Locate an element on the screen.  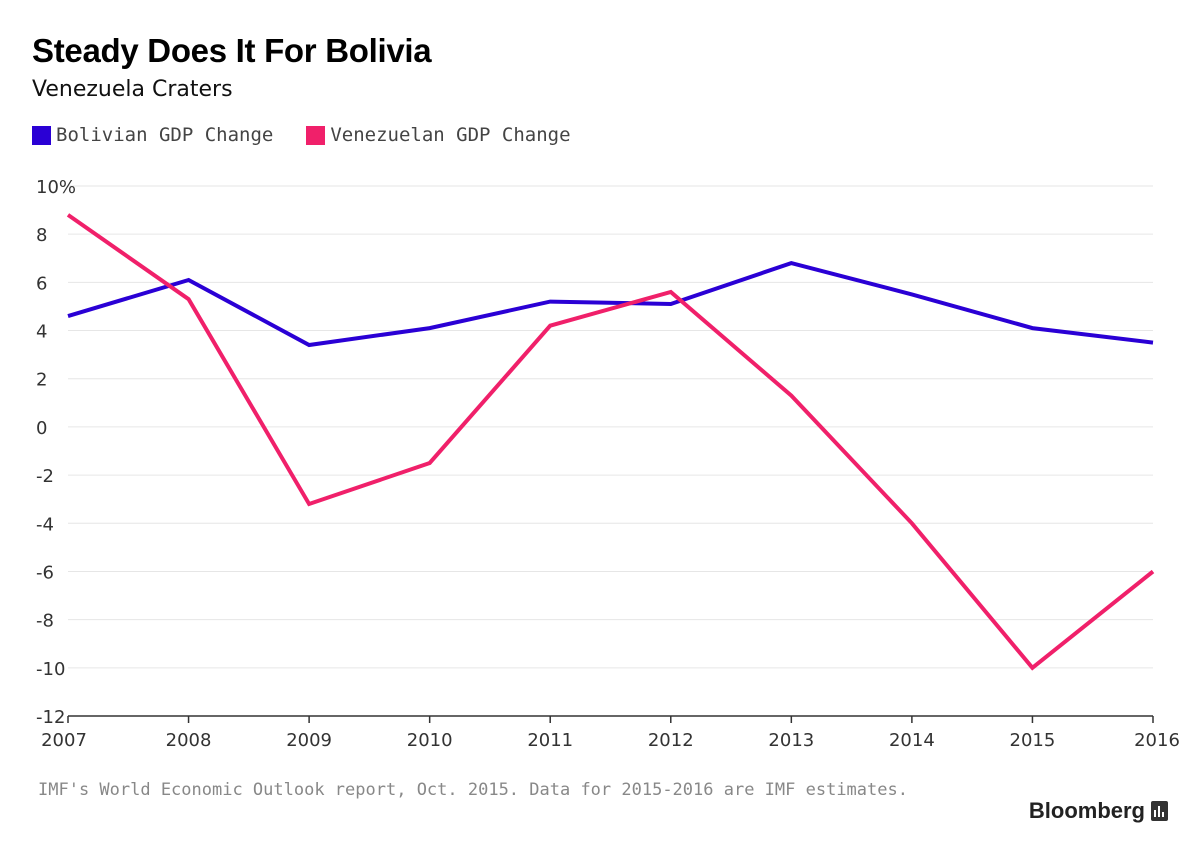
y-tick-label: -2 is located at coordinates (45, 476).